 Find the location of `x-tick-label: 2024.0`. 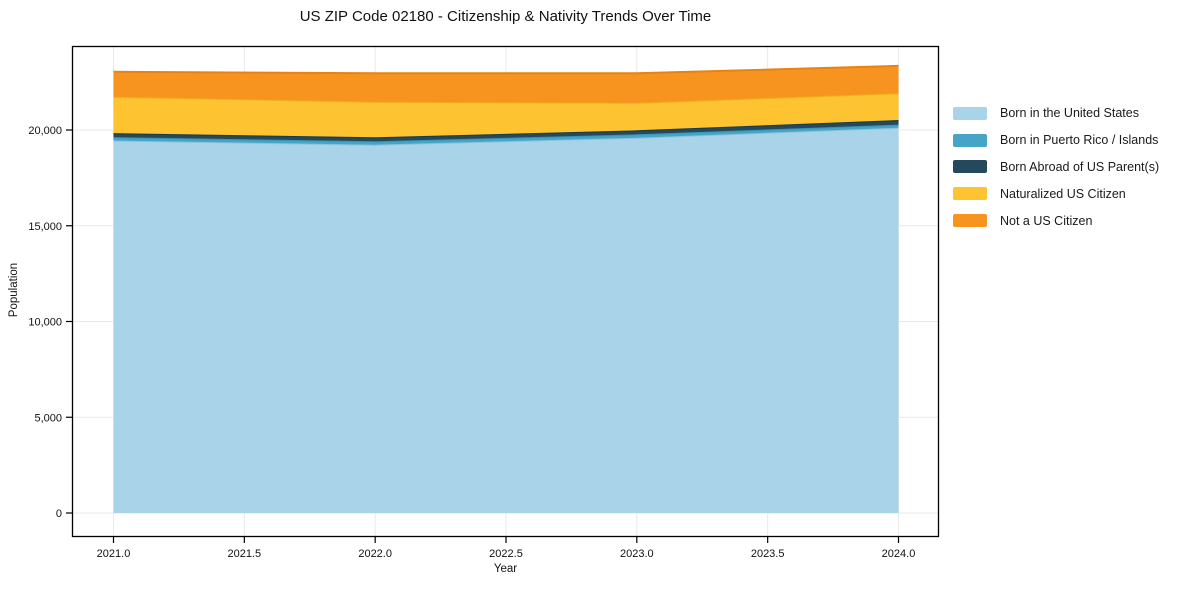

x-tick-label: 2024.0 is located at coordinates (899, 554).